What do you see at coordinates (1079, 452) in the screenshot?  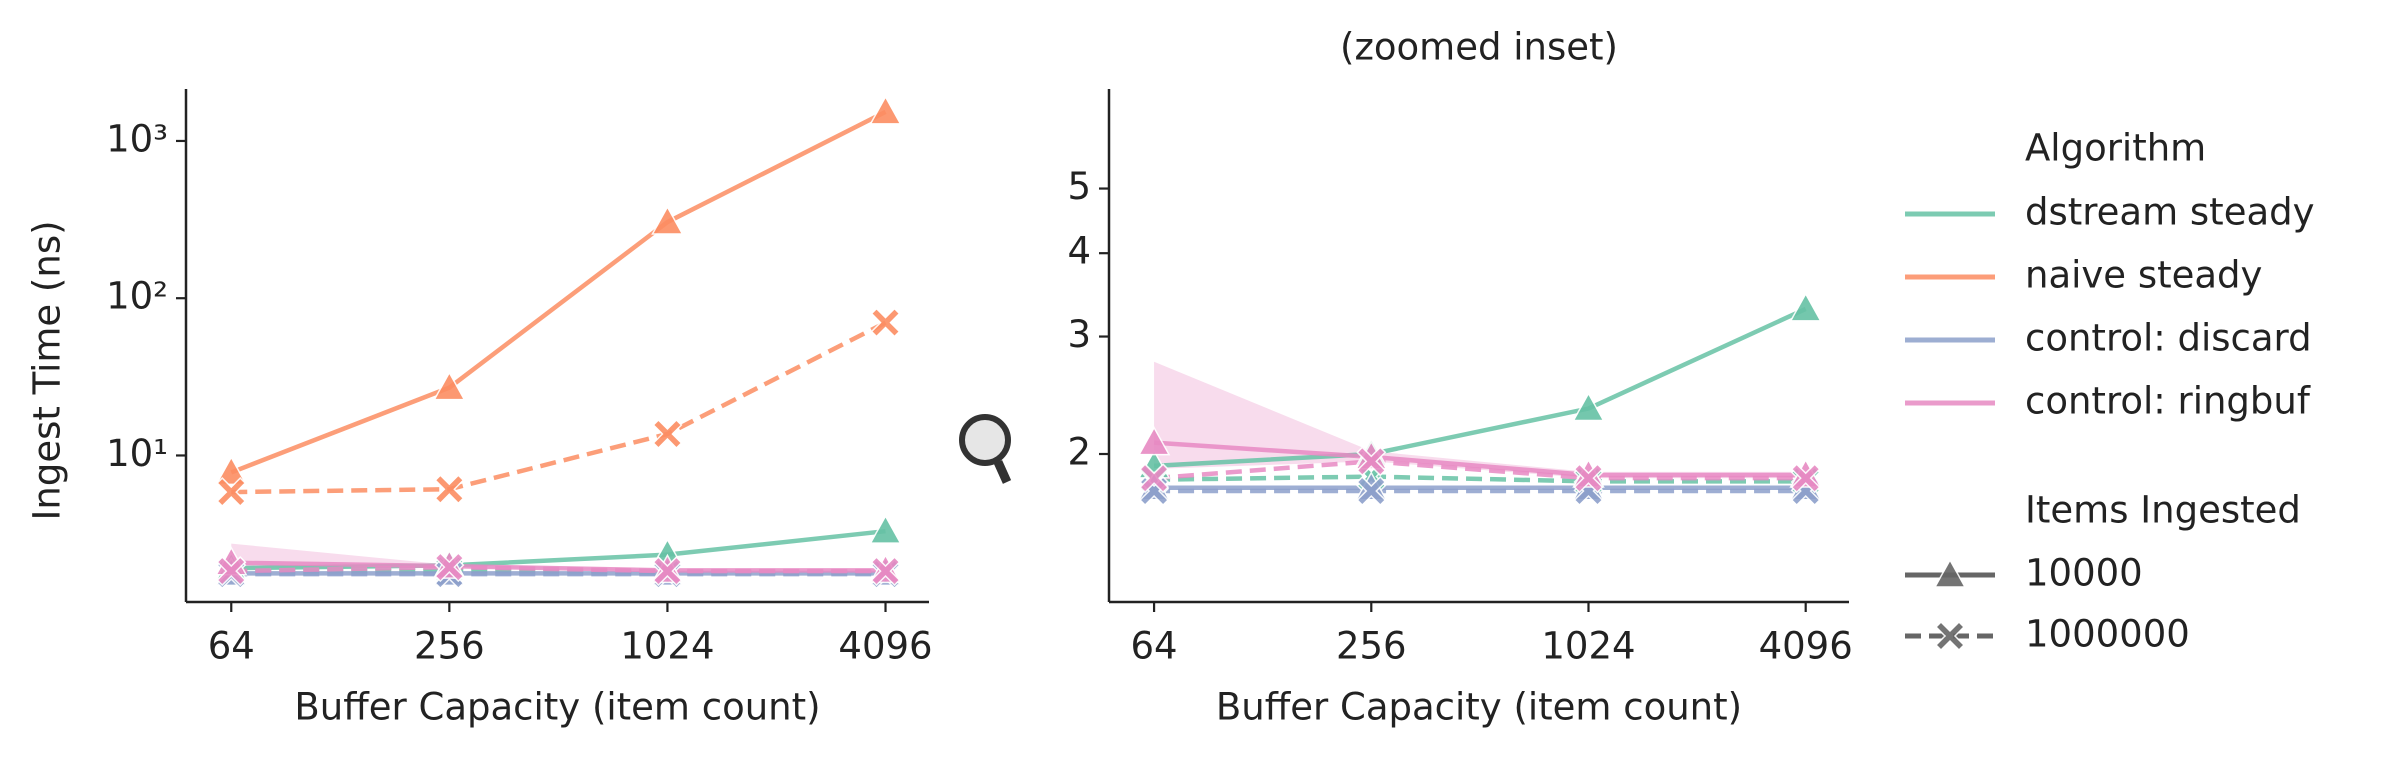 I see `y-tick-label: 2` at bounding box center [1079, 452].